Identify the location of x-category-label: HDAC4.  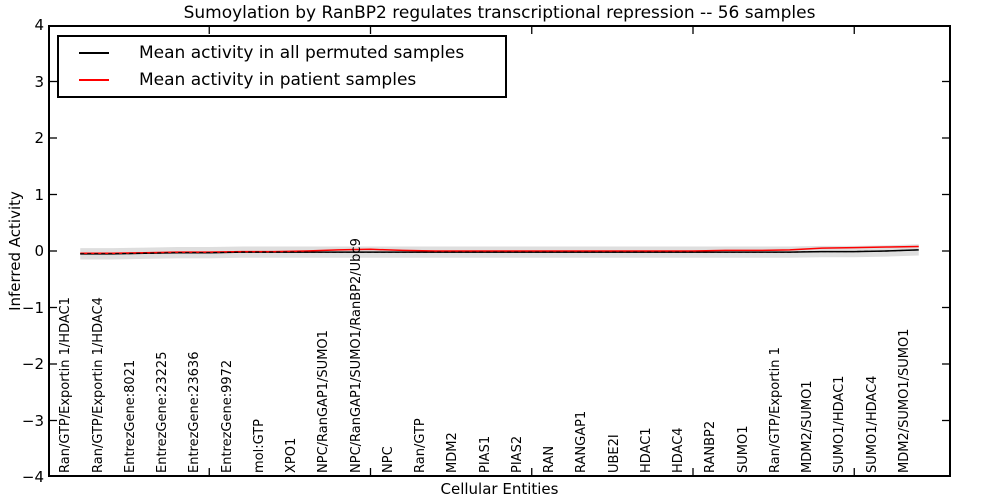
(678, 450).